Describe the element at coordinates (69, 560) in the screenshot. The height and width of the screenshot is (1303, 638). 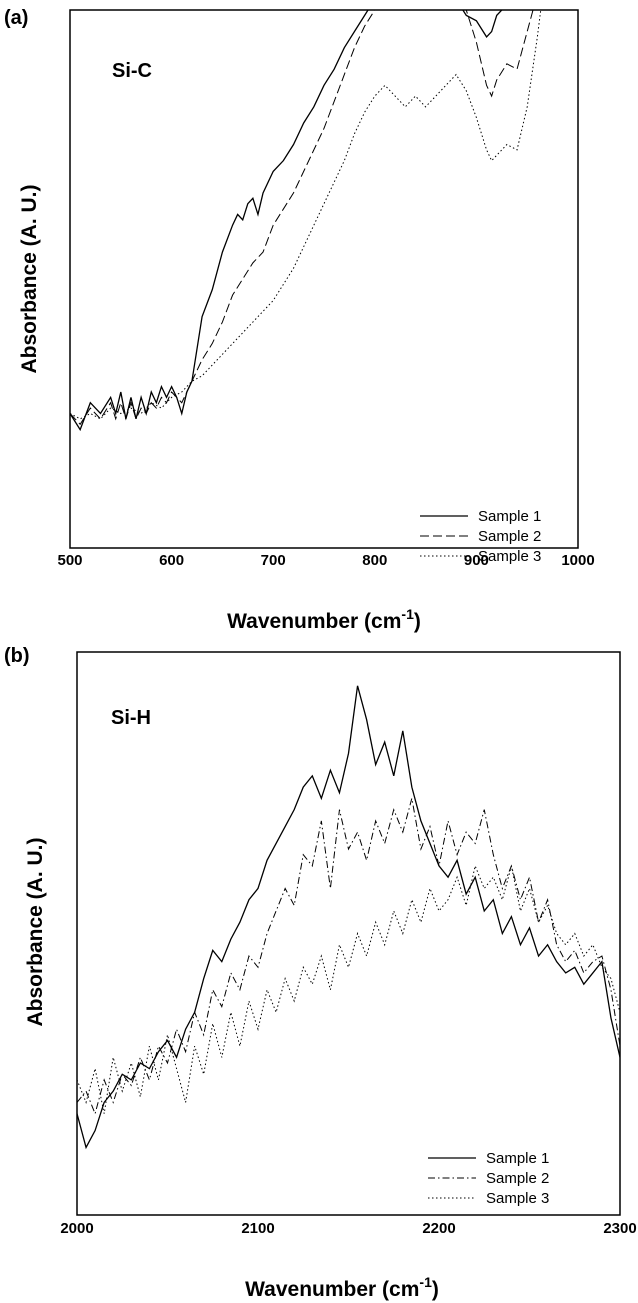
I see `x-tick-label-a: 500` at that location.